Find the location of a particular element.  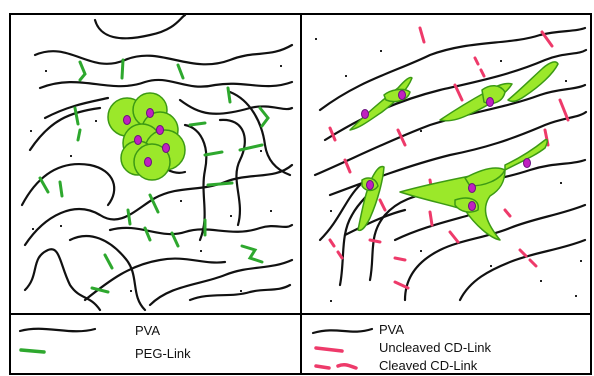

legend-pva-label: PVA is located at coordinates (147, 330).